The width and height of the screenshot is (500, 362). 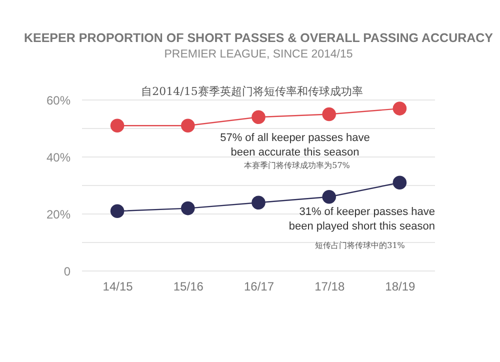 What do you see at coordinates (118, 287) in the screenshot?
I see `x-tick-label: 14/15` at bounding box center [118, 287].